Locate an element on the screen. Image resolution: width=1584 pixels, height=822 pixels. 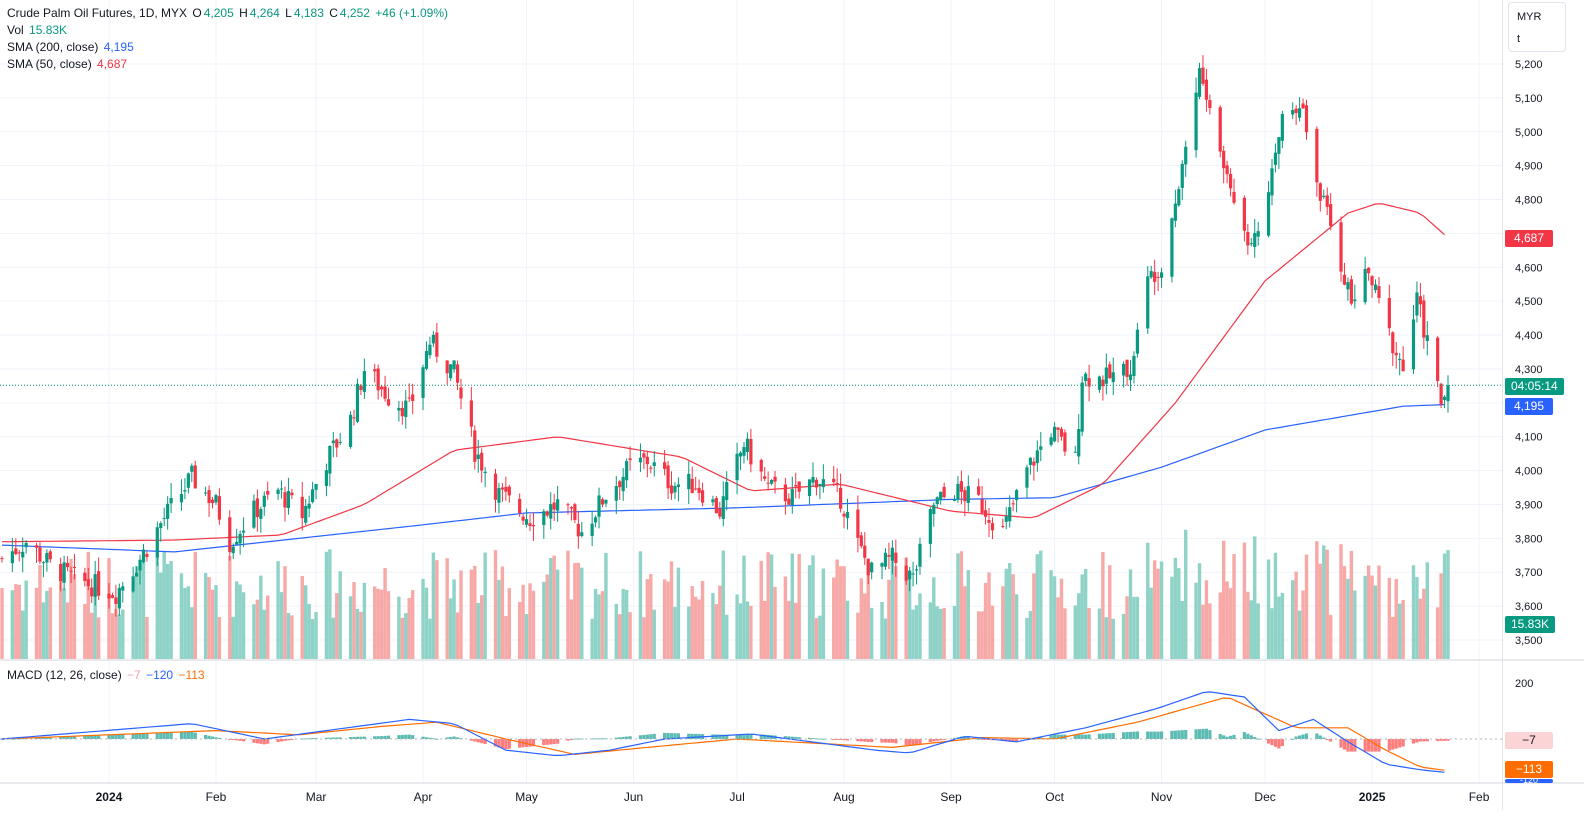
price-tick-label: 4,400 is located at coordinates (1529, 336).